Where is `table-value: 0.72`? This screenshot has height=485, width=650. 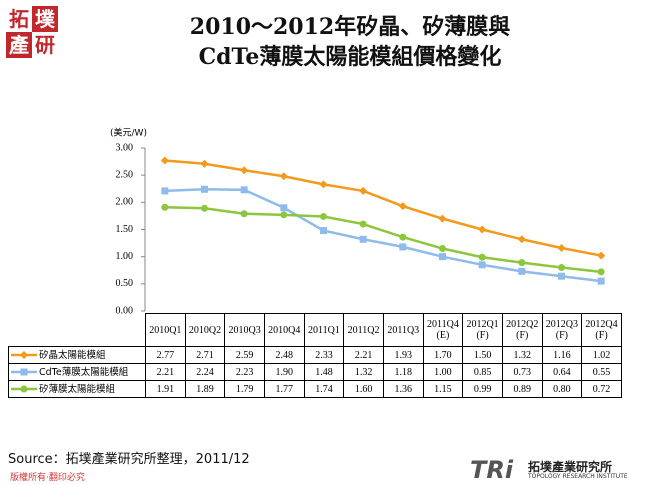
table-value: 0.72 is located at coordinates (601, 389).